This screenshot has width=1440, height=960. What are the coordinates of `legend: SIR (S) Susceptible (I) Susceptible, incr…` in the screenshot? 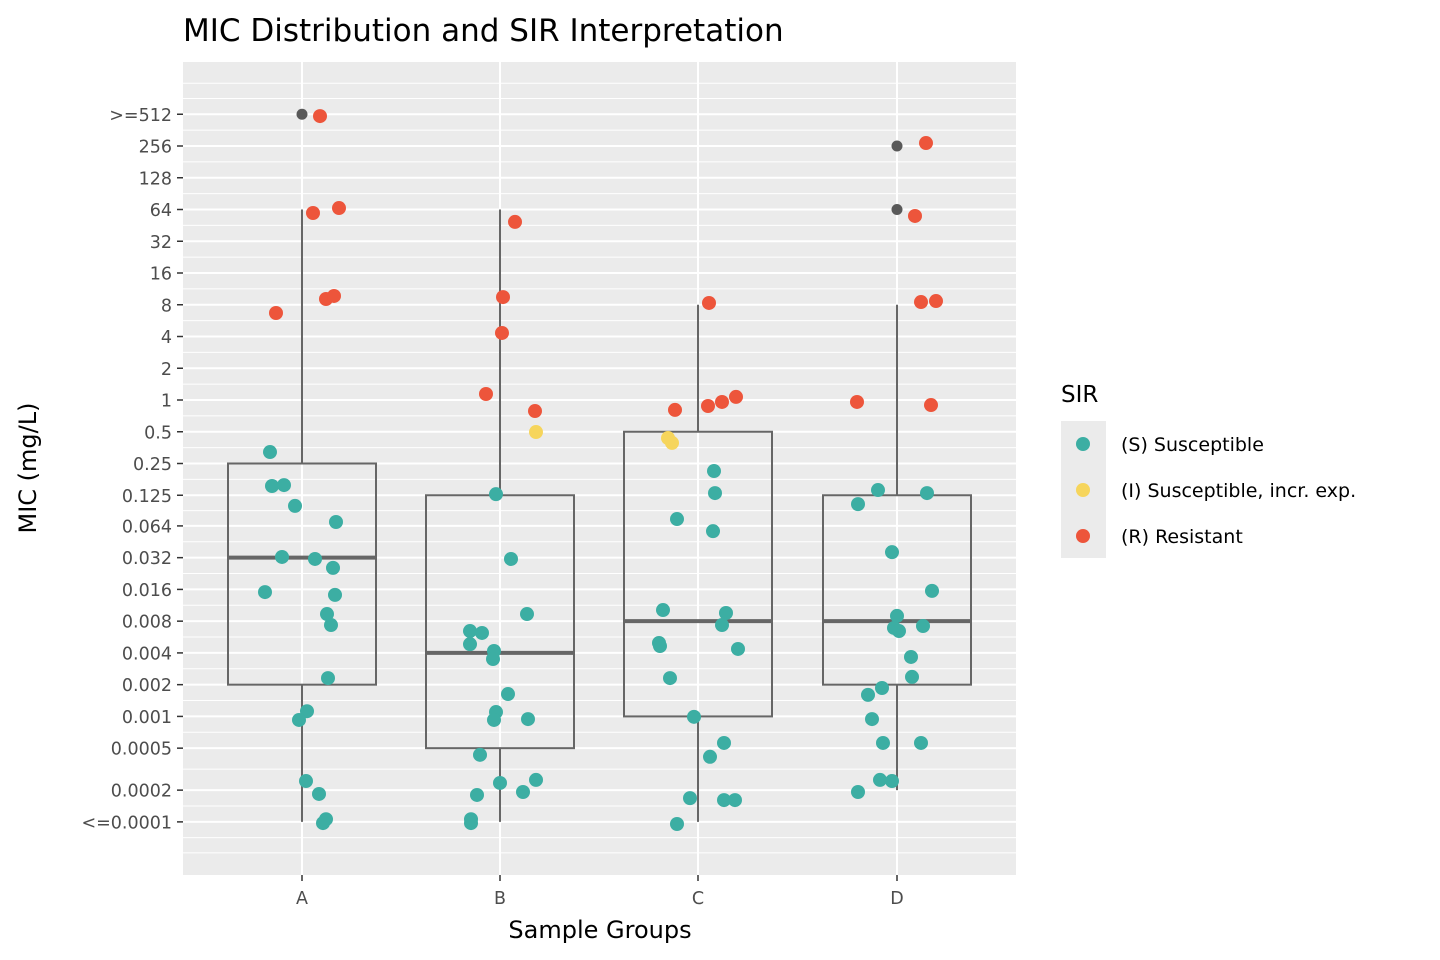 It's located at (1208, 470).